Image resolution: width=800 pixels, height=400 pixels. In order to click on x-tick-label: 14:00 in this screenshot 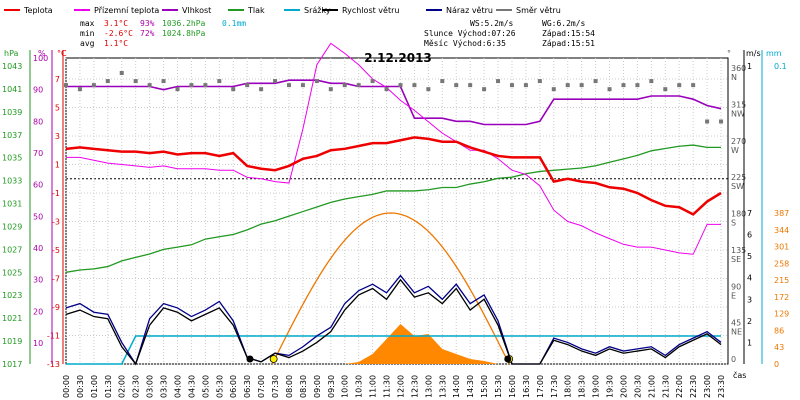, I will do `click(456, 386)`.